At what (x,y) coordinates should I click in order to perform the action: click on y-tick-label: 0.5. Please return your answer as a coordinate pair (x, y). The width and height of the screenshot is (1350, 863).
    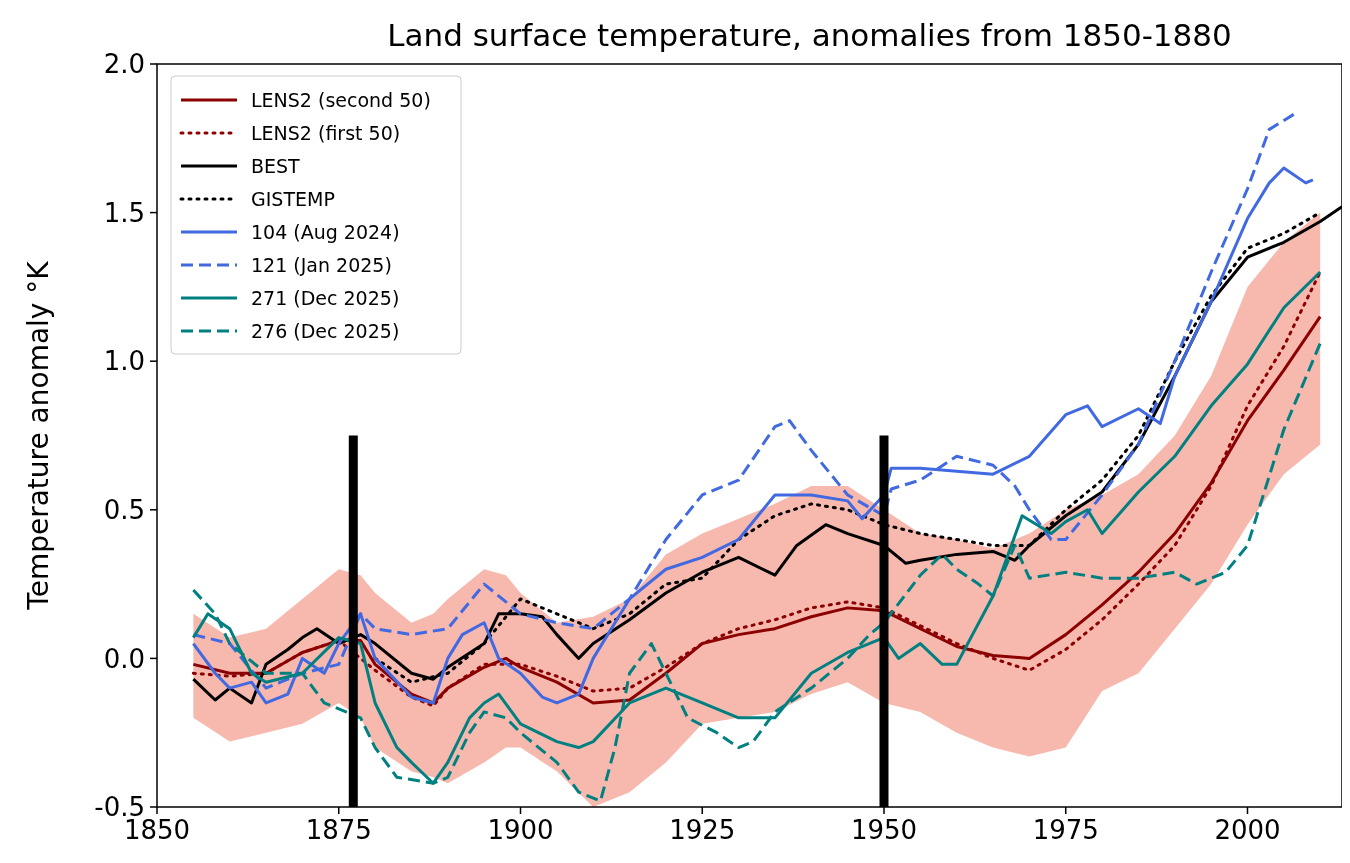
    Looking at the image, I should click on (124, 509).